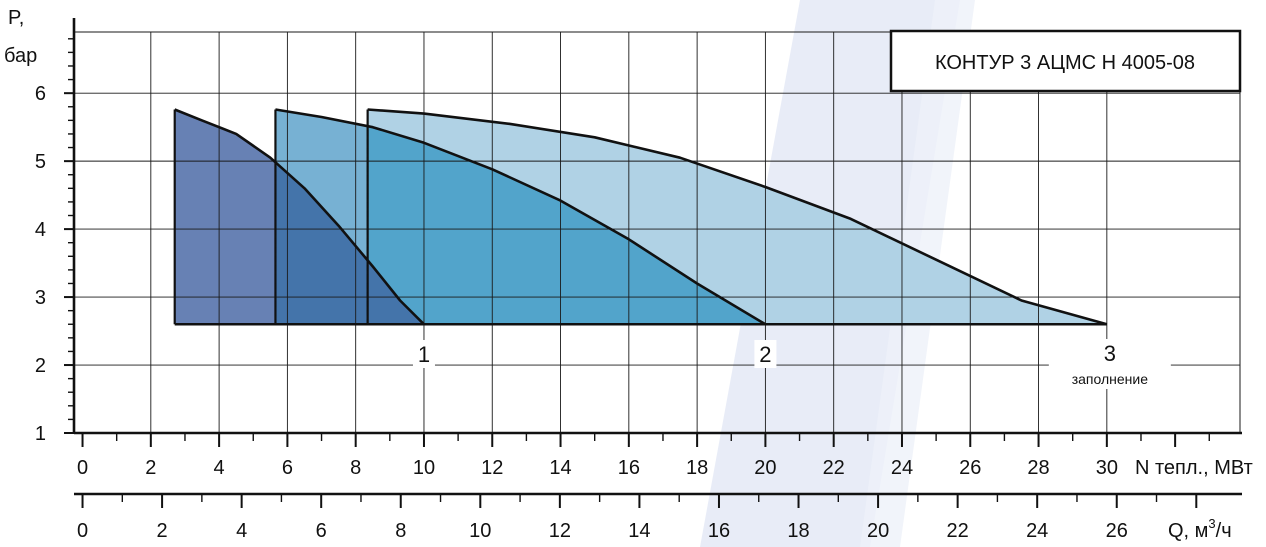 The height and width of the screenshot is (547, 1266). What do you see at coordinates (321, 531) in the screenshot?
I see `x-secondary-tick-label: 6` at bounding box center [321, 531].